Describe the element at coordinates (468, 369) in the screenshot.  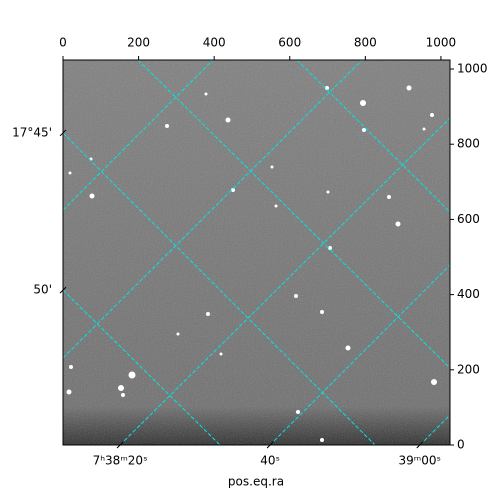
I see `y-tick-label: 200` at that location.